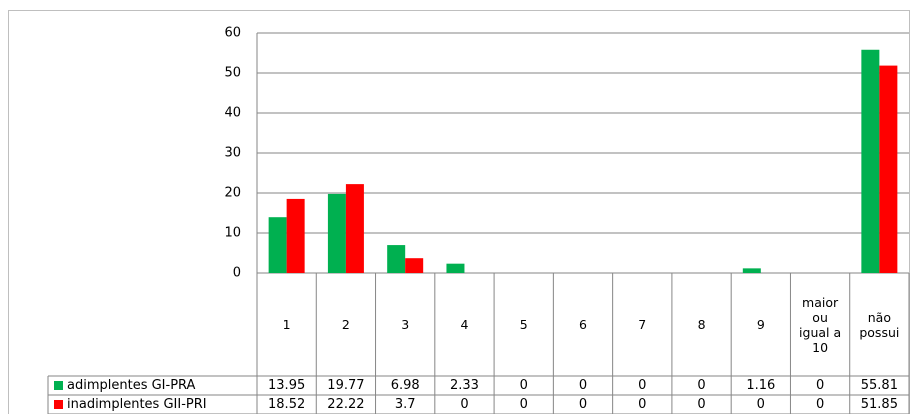  I want to click on category-cell: 9, so click(760, 324).